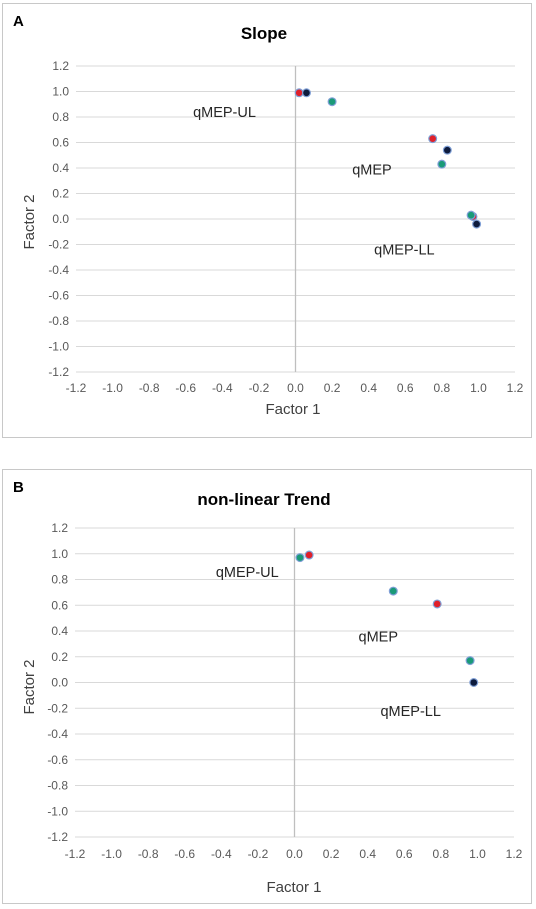 The width and height of the screenshot is (536, 909). Describe the element at coordinates (29, 686) in the screenshot. I see `y-axis-label-b: Factor 2` at that location.